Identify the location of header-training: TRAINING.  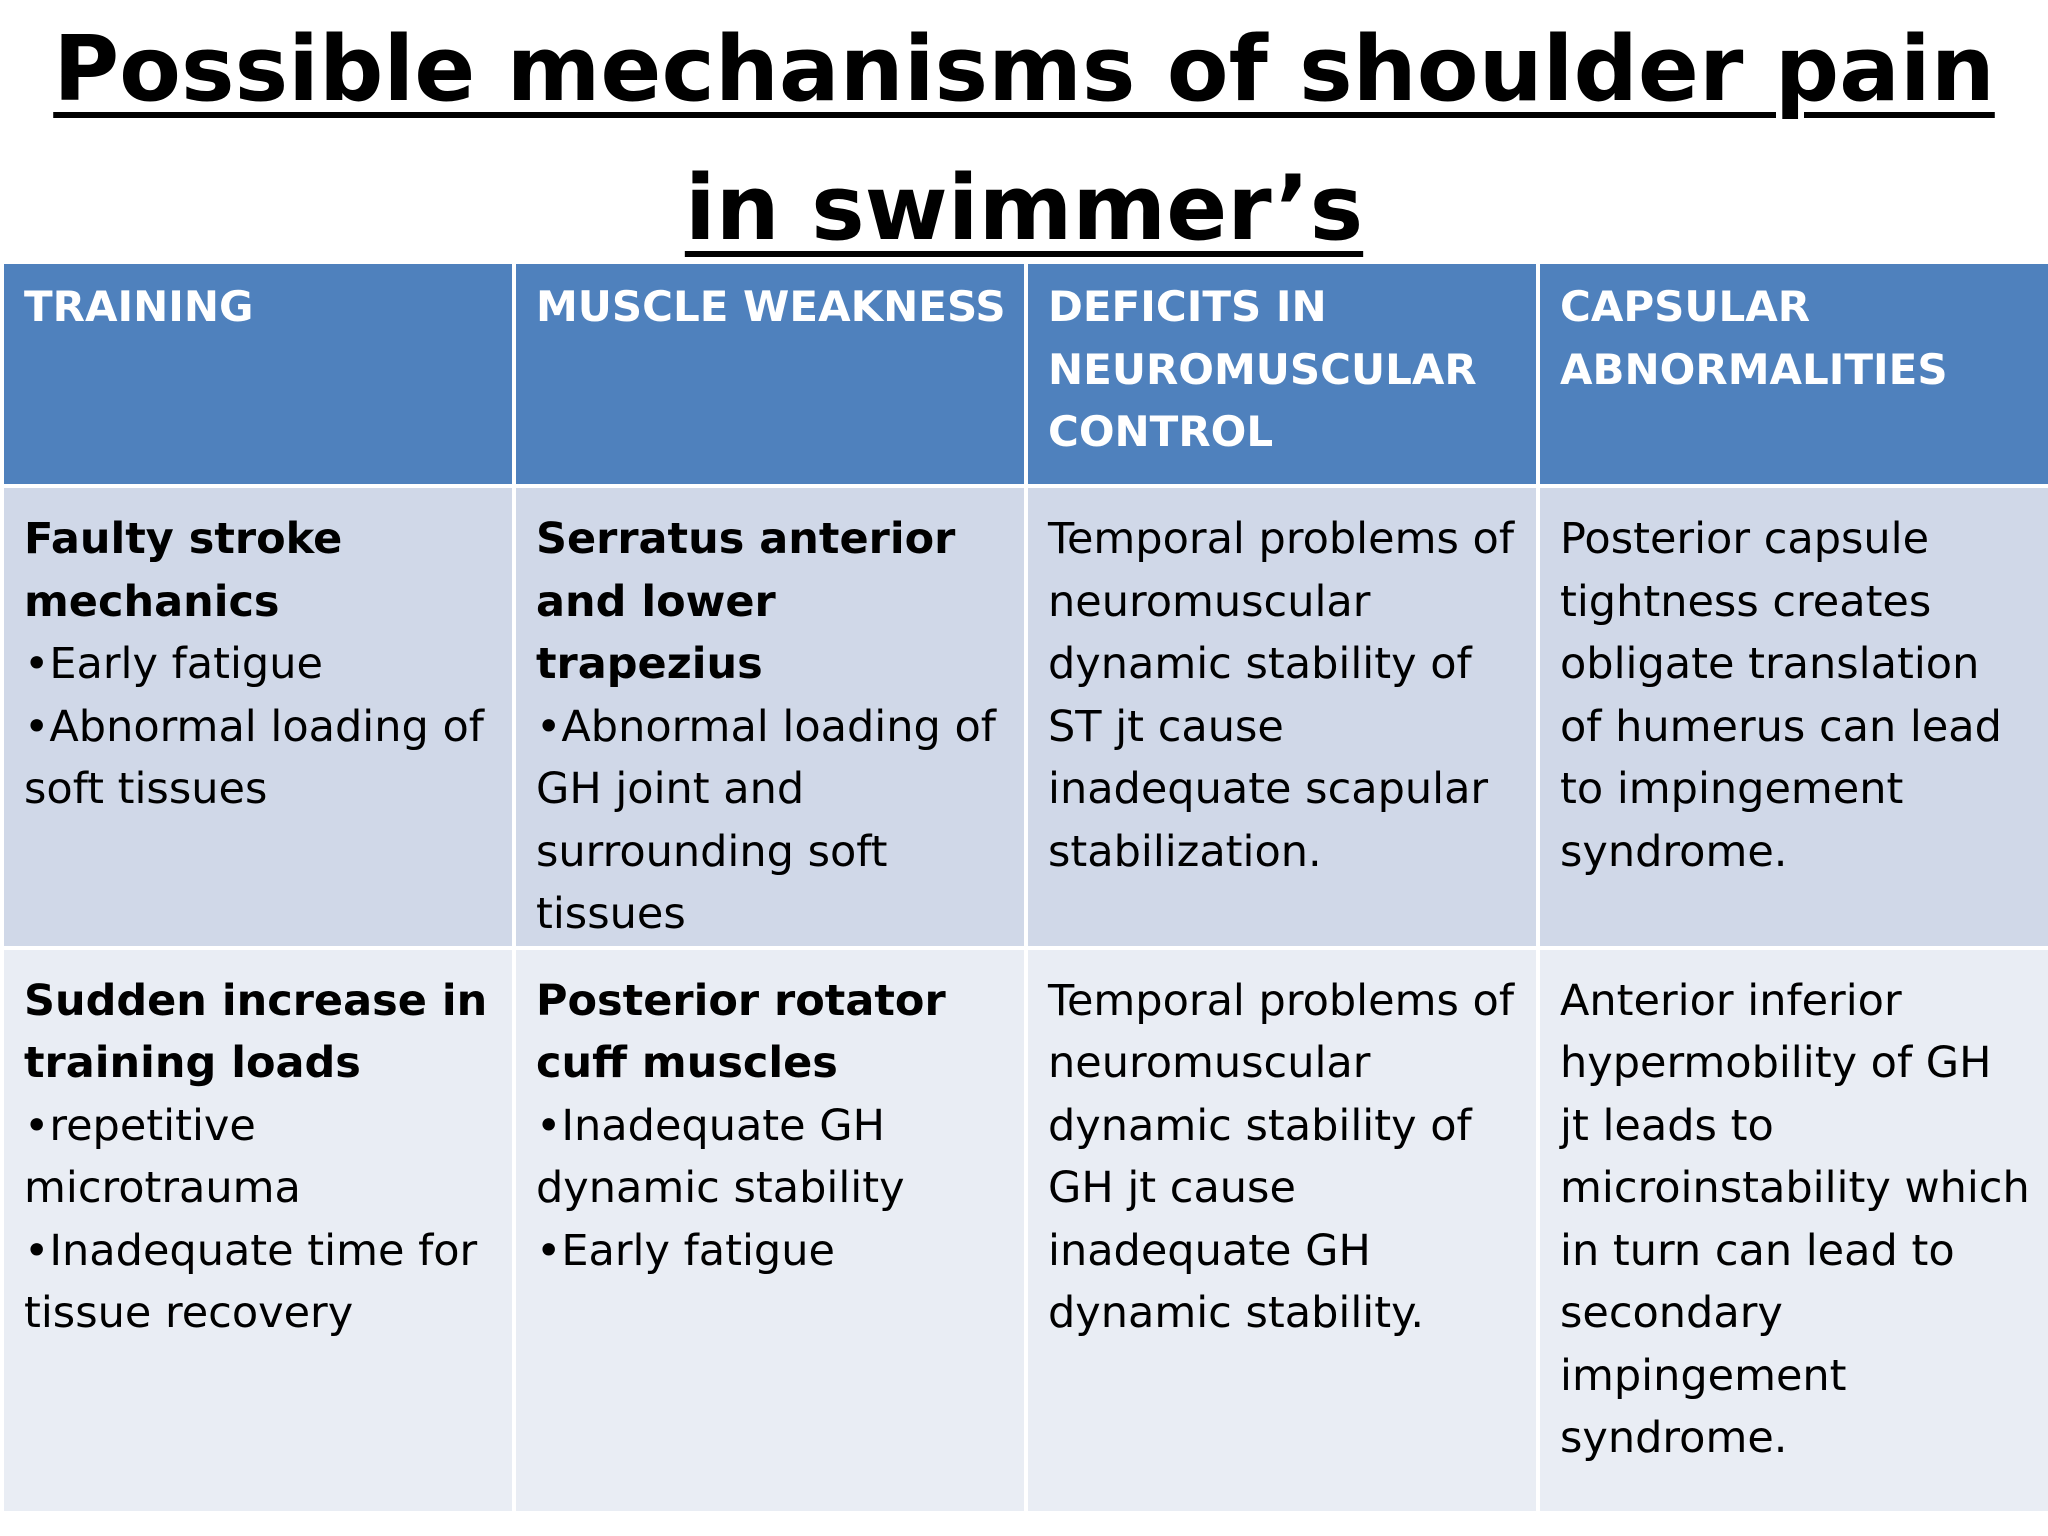
(258, 374).